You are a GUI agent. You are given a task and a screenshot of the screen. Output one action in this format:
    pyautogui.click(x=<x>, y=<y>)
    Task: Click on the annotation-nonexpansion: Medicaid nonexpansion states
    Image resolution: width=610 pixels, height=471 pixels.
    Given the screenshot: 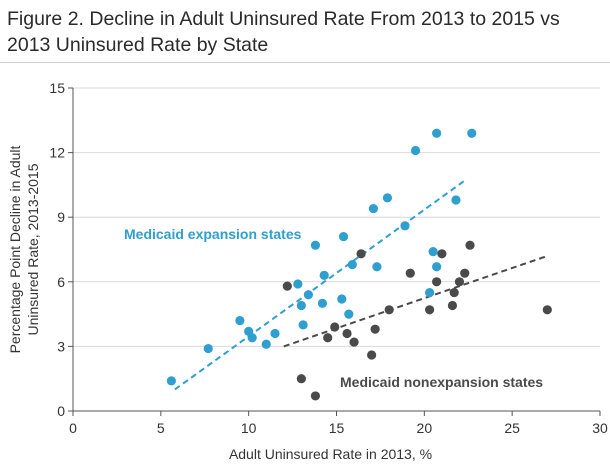 What is the action you would take?
    pyautogui.click(x=441, y=382)
    